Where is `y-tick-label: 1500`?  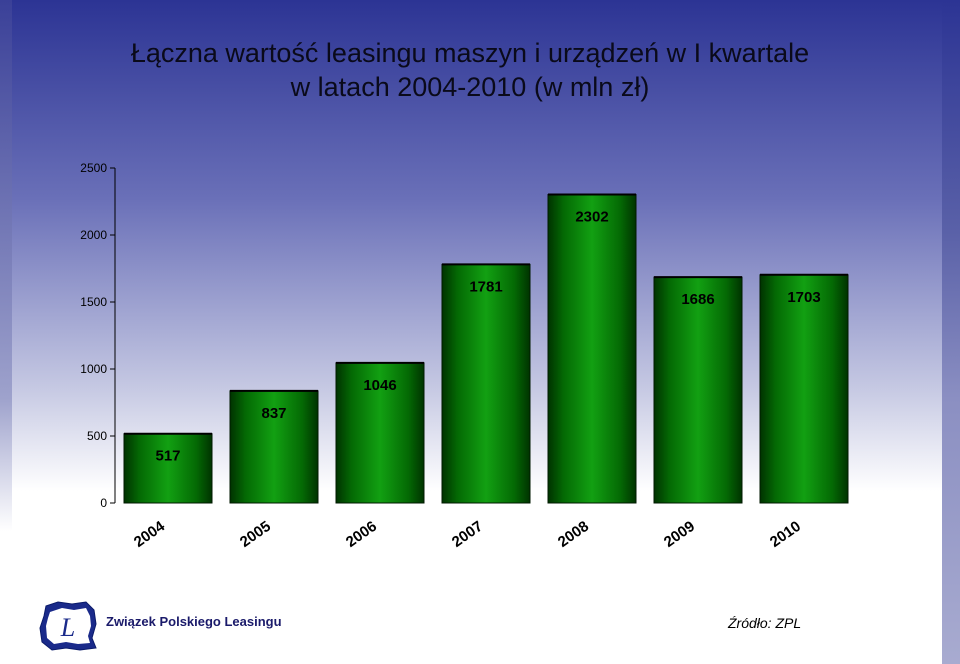 y-tick-label: 1500 is located at coordinates (93, 302).